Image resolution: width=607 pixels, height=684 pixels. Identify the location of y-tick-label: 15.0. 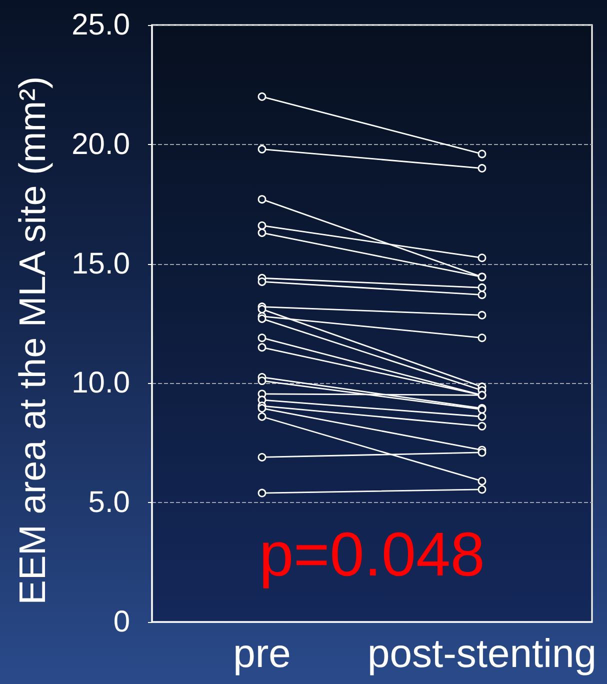
(101, 263).